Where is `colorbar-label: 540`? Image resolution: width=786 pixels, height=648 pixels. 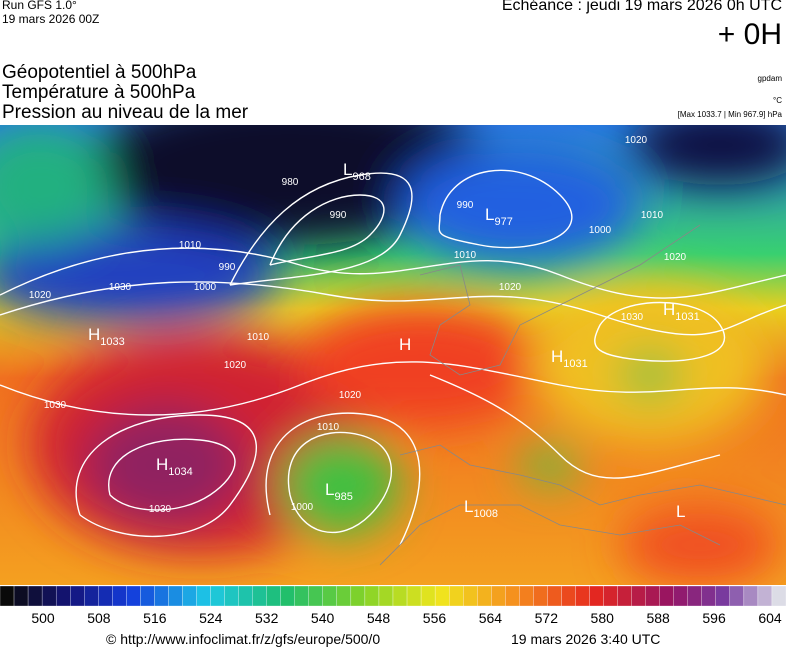
colorbar-label: 540 is located at coordinates (323, 618).